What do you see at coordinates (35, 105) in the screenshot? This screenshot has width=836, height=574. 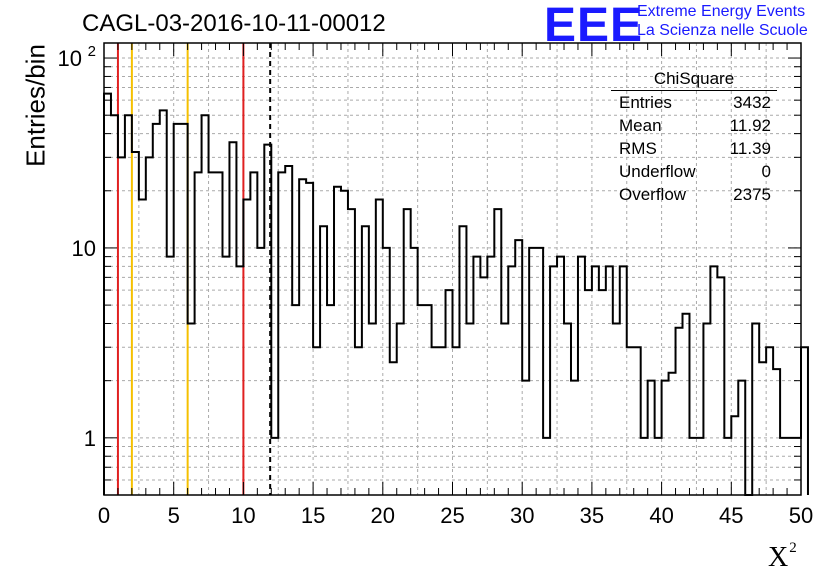 I see `y-axis-label: Entries/bin` at bounding box center [35, 105].